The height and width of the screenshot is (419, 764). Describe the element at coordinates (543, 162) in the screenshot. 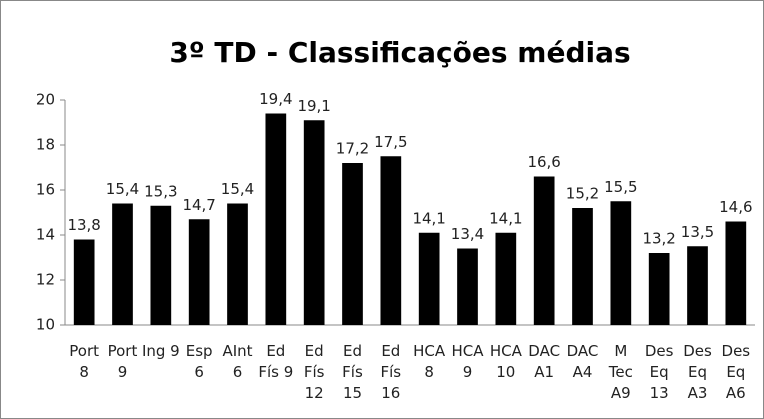

I see `value-label: 16,6` at that location.